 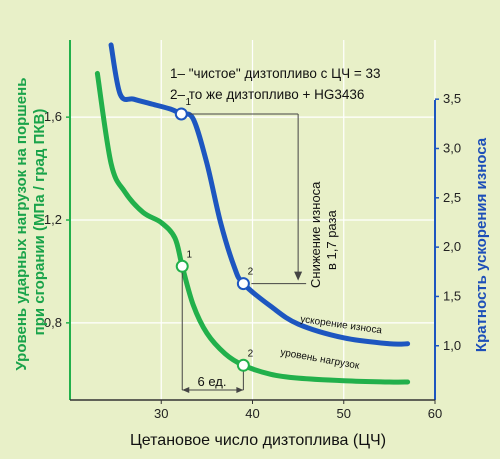 What do you see at coordinates (240, 390) in the screenshot?
I see `delta-arrow-right` at bounding box center [240, 390].